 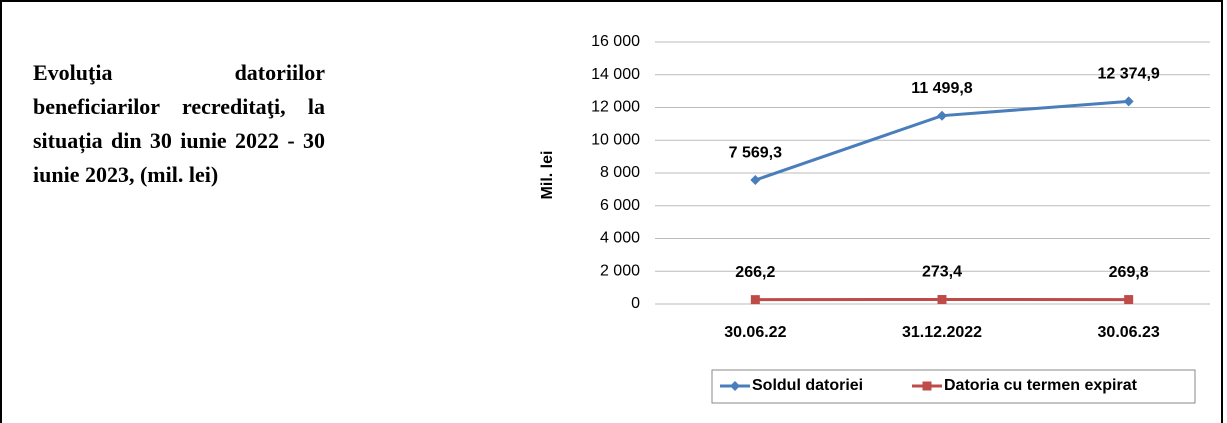 What do you see at coordinates (1129, 74) in the screenshot?
I see `data-label: 12 374,9` at bounding box center [1129, 74].